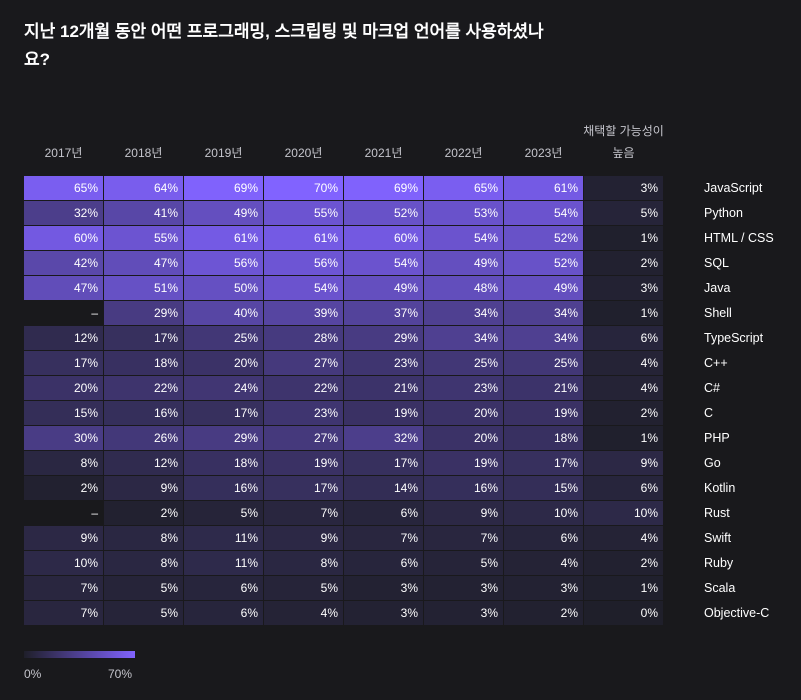 The height and width of the screenshot is (700, 801). I want to click on cell-label: 40%, so click(246, 313).